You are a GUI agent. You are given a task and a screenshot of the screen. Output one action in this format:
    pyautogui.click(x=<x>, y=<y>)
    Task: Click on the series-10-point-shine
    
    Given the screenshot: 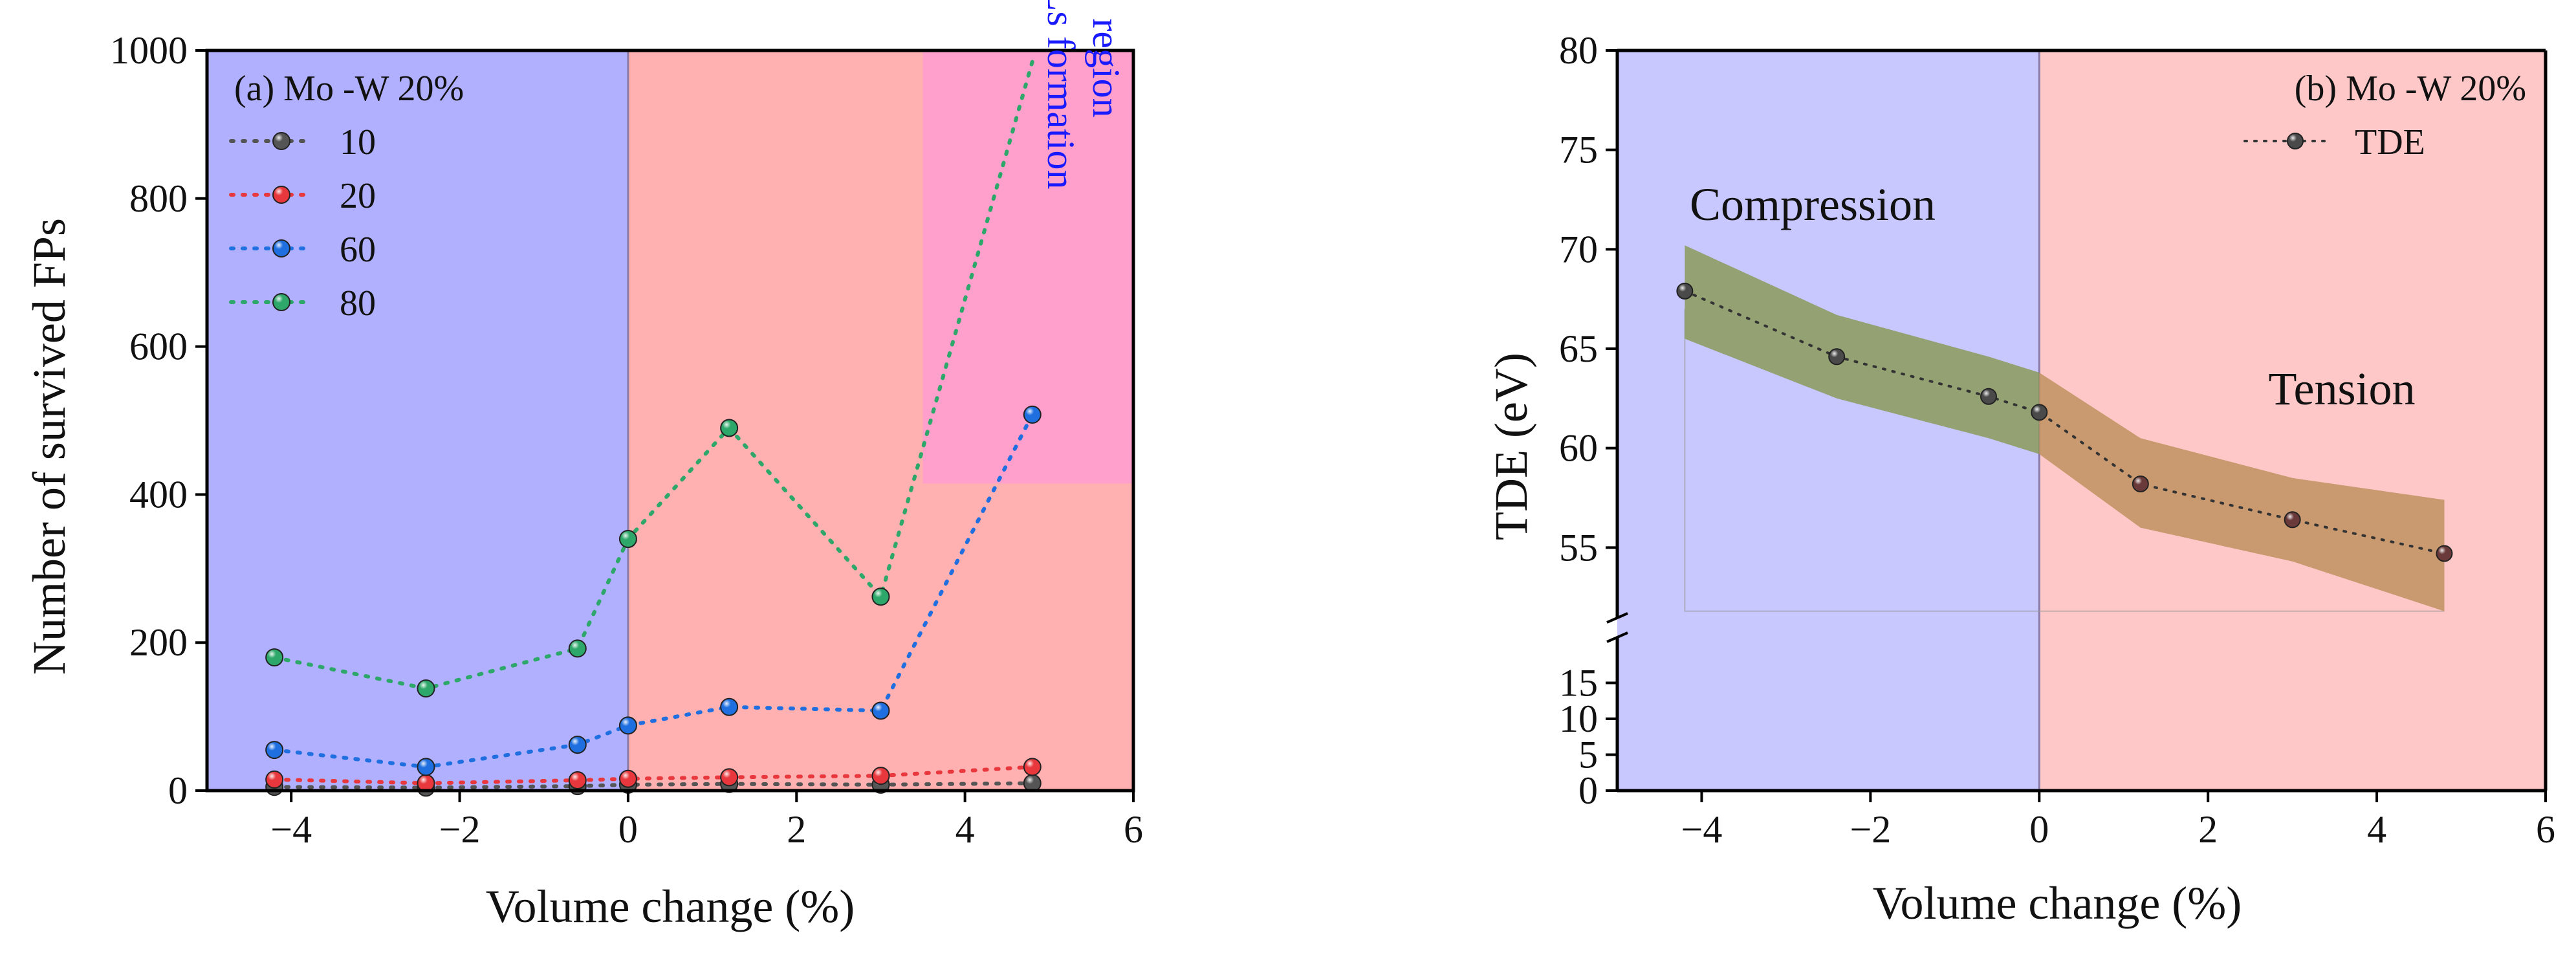 What is the action you would take?
    pyautogui.click(x=1032, y=783)
    